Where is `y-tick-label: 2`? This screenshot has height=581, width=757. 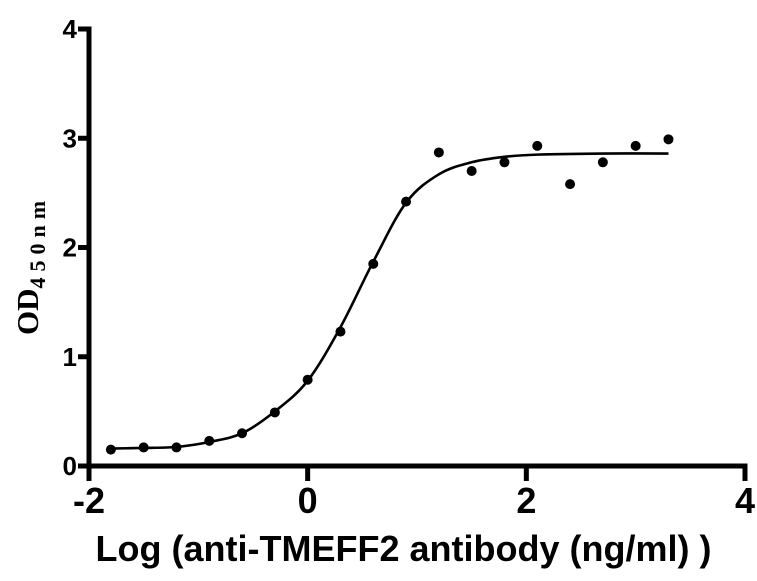
y-tick-label: 2 is located at coordinates (70, 248).